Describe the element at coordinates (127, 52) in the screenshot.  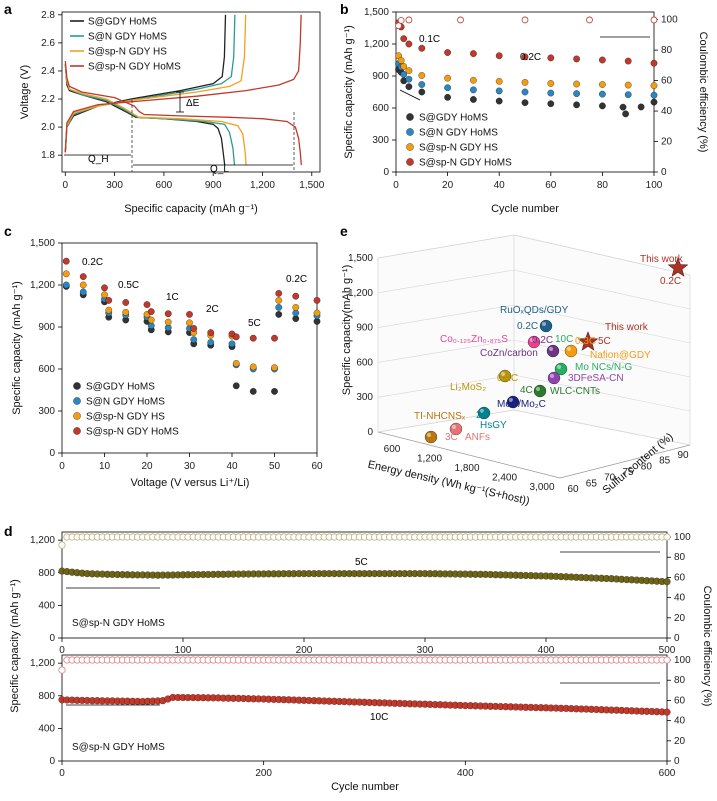
I see `a-legend-label: S@sp-N GDY HS` at that location.